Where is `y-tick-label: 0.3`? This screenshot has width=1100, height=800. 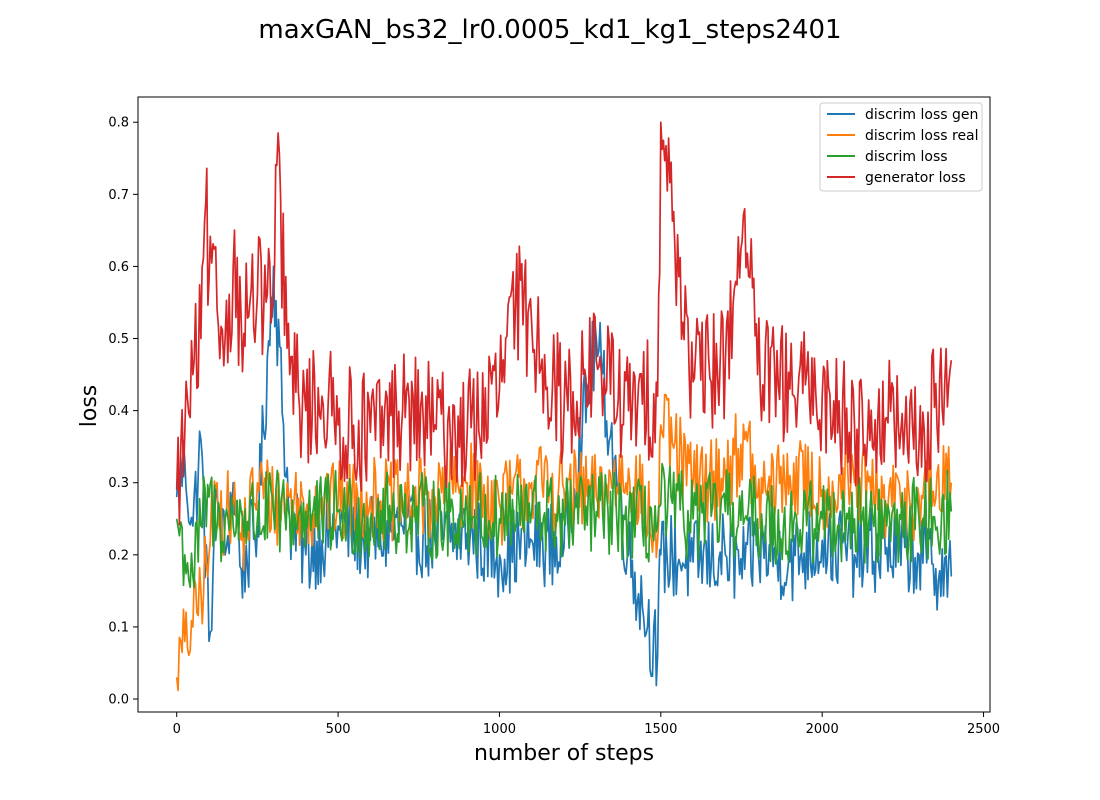 y-tick-label: 0.3 is located at coordinates (118, 483).